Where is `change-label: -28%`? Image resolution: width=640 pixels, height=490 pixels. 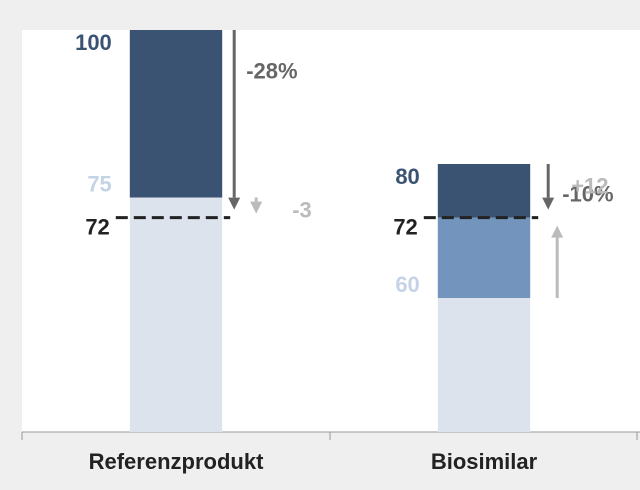 change-label: -28% is located at coordinates (271, 70).